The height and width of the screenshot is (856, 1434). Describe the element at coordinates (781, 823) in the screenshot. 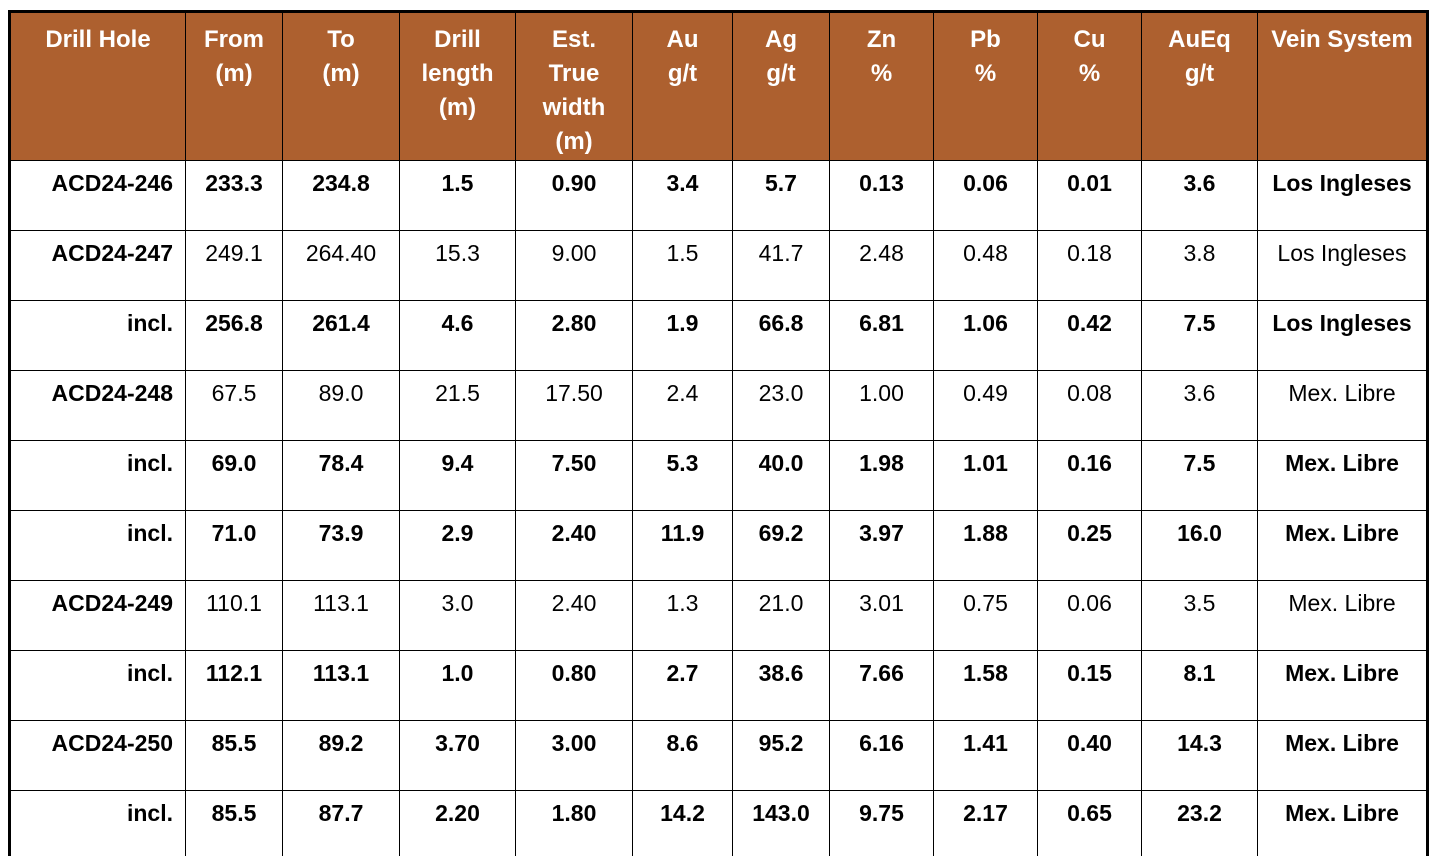

I see `cell-row10-ag-gt: 143.0` at that location.